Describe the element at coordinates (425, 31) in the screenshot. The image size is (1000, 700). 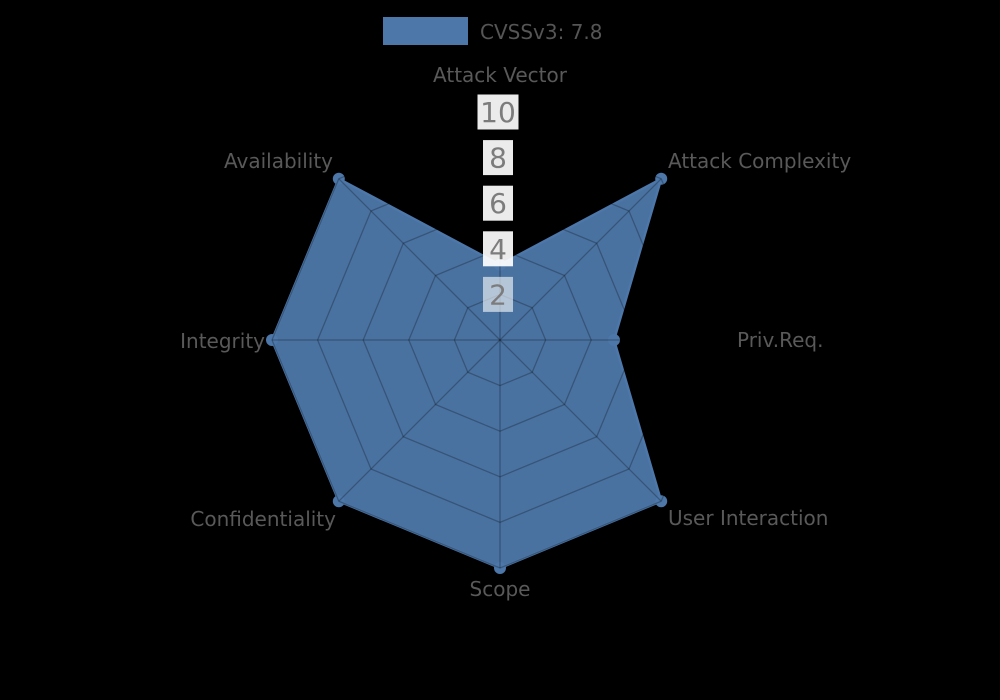
I see `legend-swatch` at that location.